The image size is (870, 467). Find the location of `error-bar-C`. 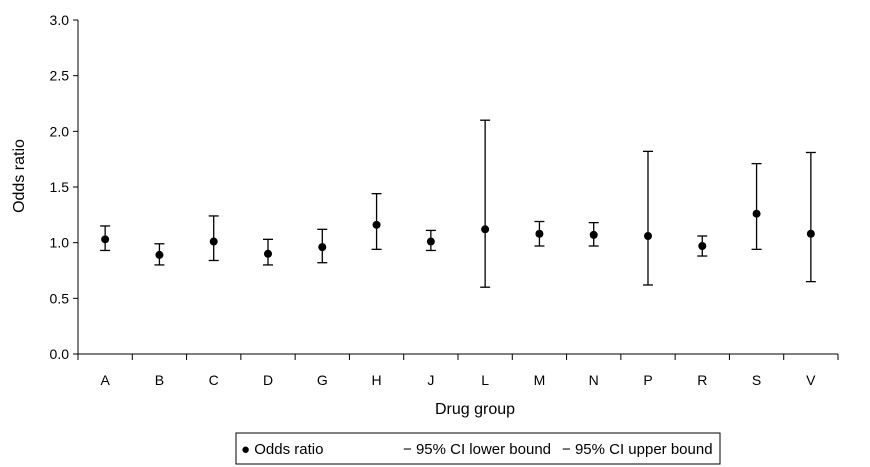

error-bar-C is located at coordinates (213, 238).